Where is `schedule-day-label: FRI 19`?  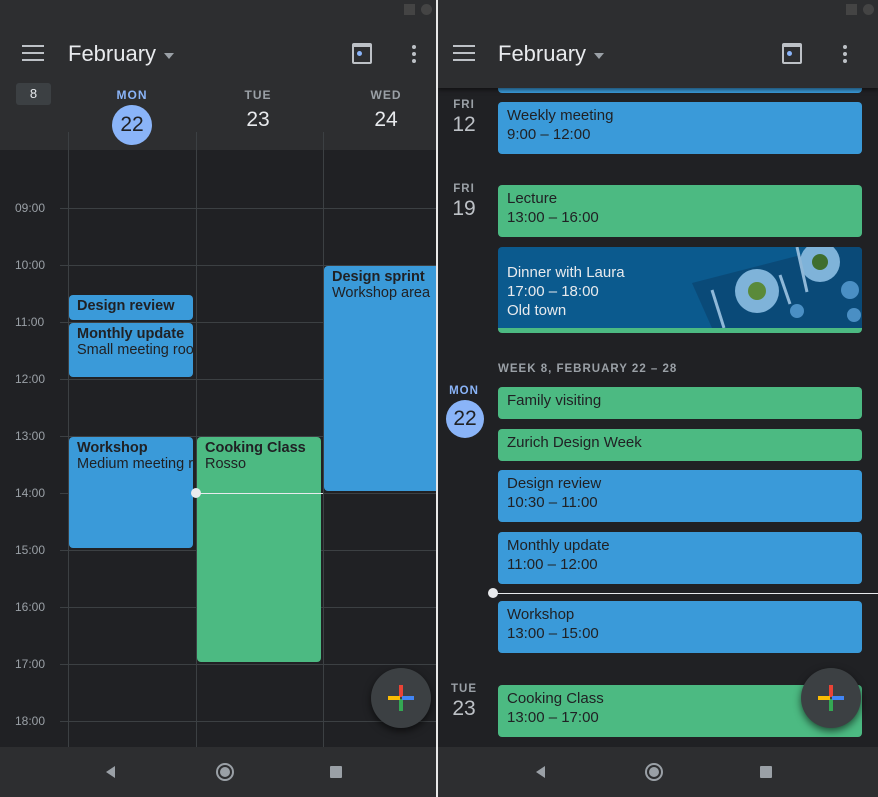 schedule-day-label: FRI 19 is located at coordinates (464, 202).